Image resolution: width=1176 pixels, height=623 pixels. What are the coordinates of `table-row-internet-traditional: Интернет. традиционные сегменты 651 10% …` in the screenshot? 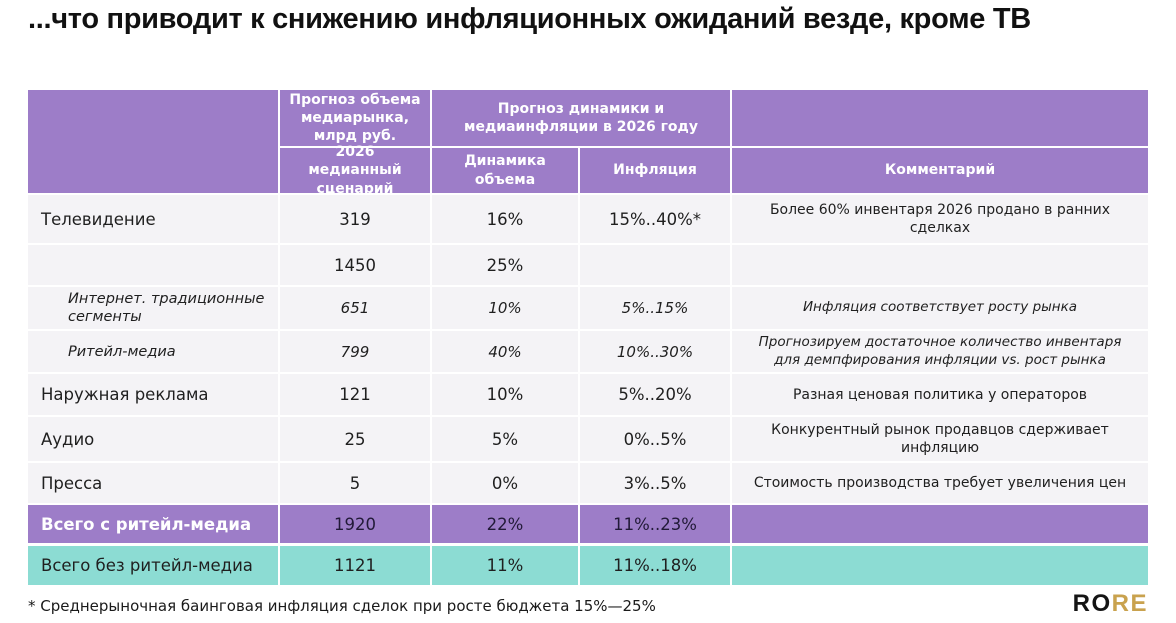 It's located at (588, 308).